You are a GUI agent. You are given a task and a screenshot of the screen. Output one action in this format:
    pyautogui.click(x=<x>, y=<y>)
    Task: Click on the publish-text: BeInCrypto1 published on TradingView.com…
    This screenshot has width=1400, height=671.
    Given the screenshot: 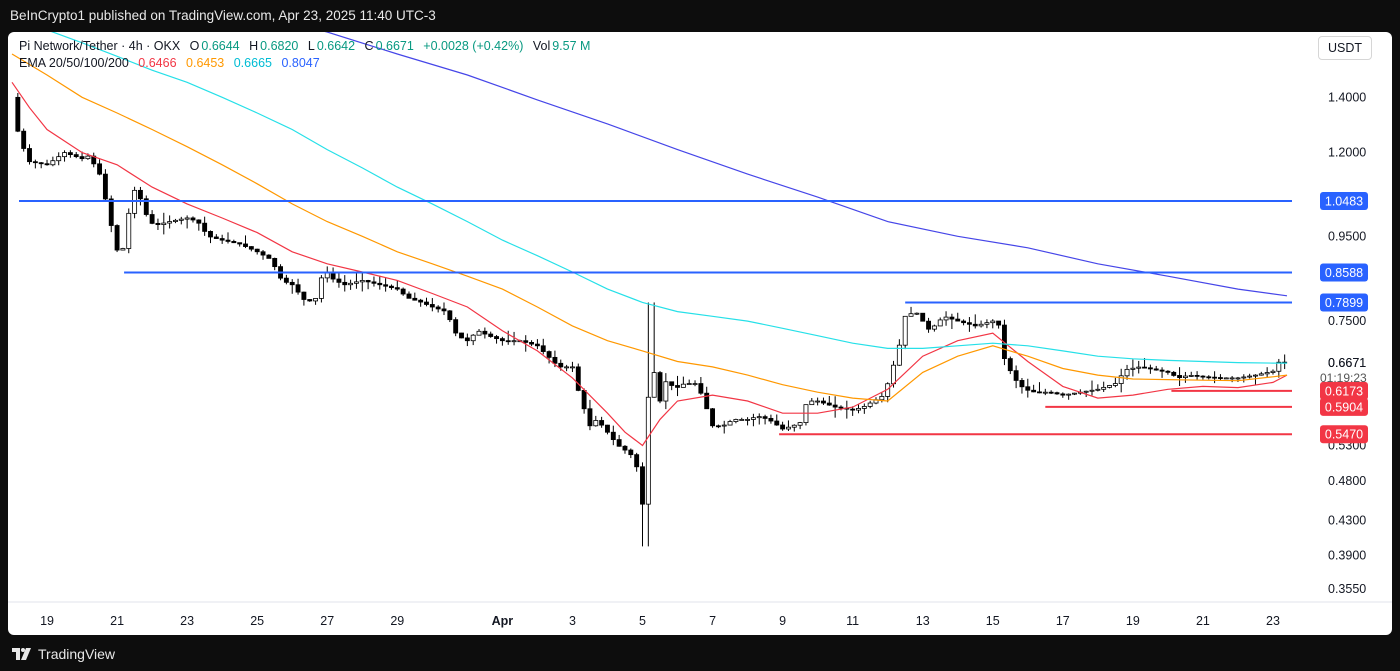 What is the action you would take?
    pyautogui.click(x=223, y=15)
    